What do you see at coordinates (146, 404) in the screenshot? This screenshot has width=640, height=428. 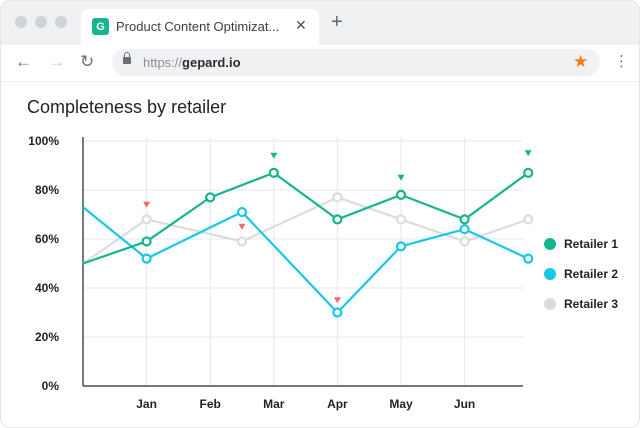 I see `x-tick-label: Jan` at bounding box center [146, 404].